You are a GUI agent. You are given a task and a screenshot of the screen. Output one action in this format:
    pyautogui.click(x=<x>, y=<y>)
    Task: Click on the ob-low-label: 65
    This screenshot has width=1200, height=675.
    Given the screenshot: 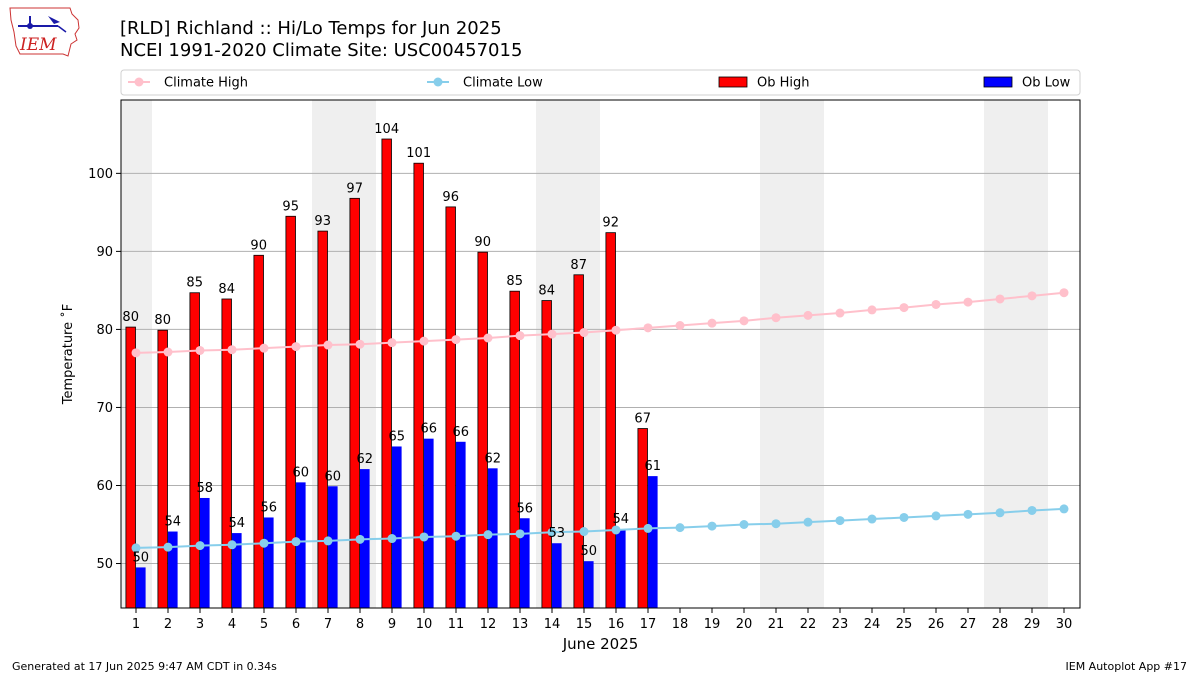 What is the action you would take?
    pyautogui.click(x=397, y=436)
    